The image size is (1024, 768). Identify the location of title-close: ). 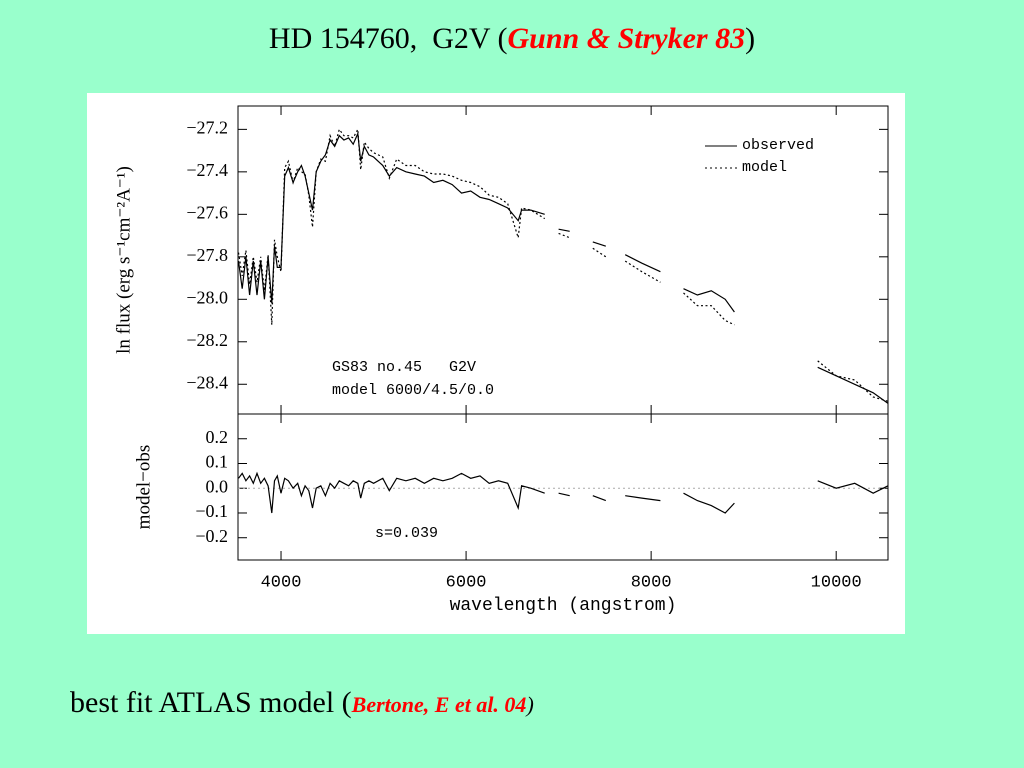
(750, 38).